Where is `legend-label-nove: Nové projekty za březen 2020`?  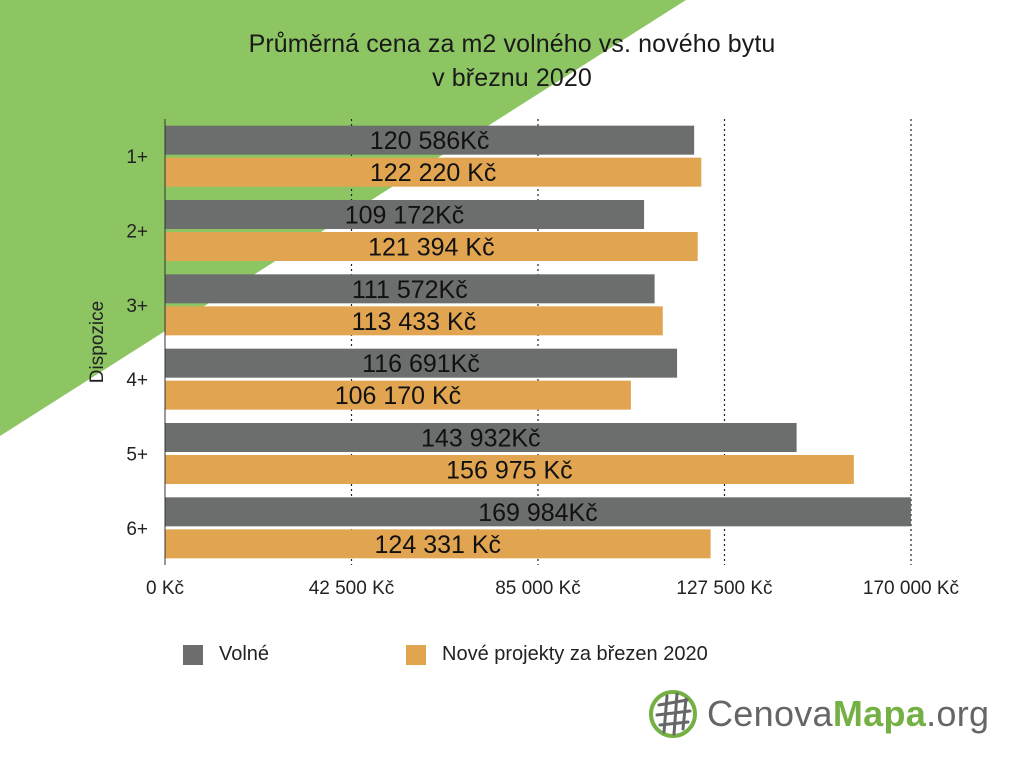 legend-label-nove: Nové projekty za březen 2020 is located at coordinates (575, 654).